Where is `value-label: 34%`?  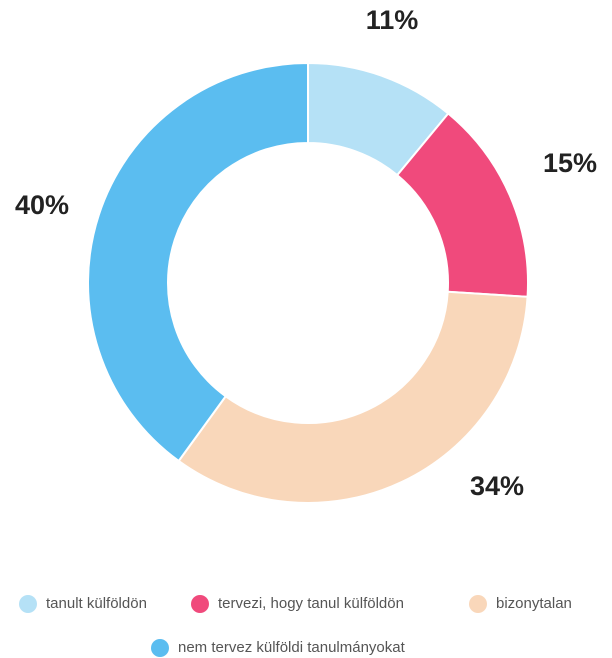
value-label: 34% is located at coordinates (497, 486).